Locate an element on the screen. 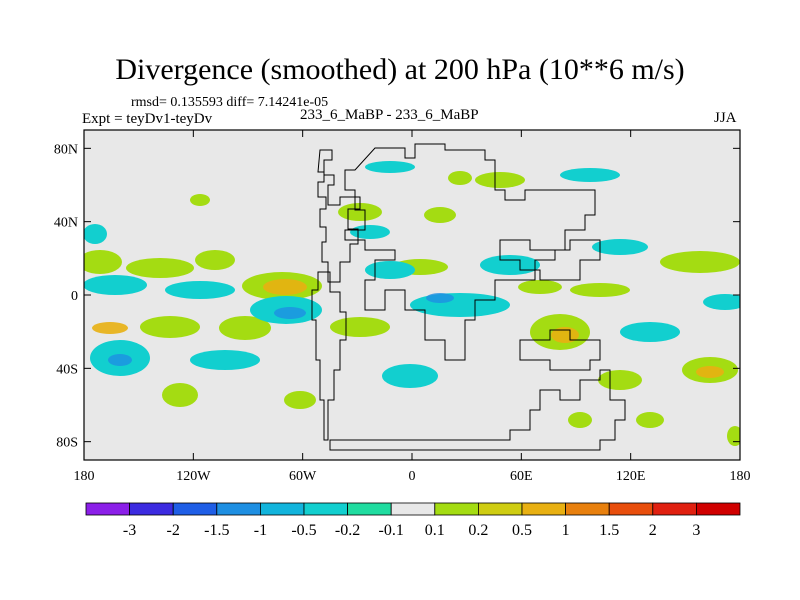 This screenshot has width=800, height=600. colorbar-label: 2 is located at coordinates (653, 530).